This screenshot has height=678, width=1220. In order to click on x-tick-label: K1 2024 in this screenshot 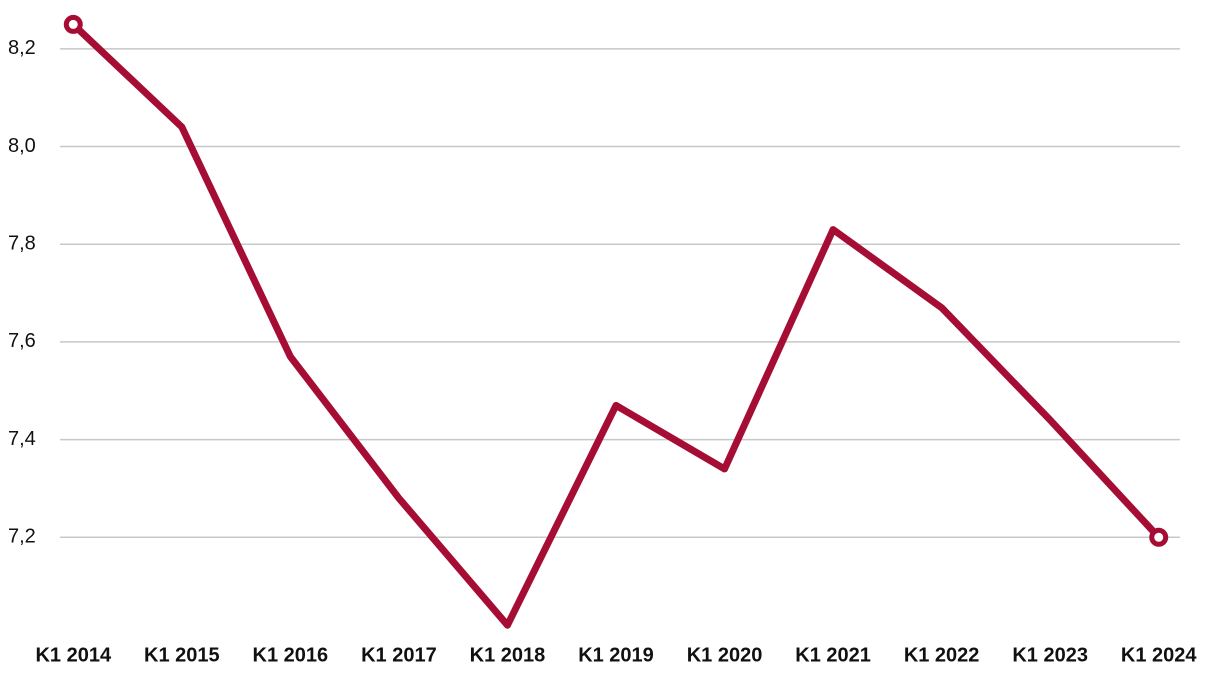, I will do `click(1159, 655)`.